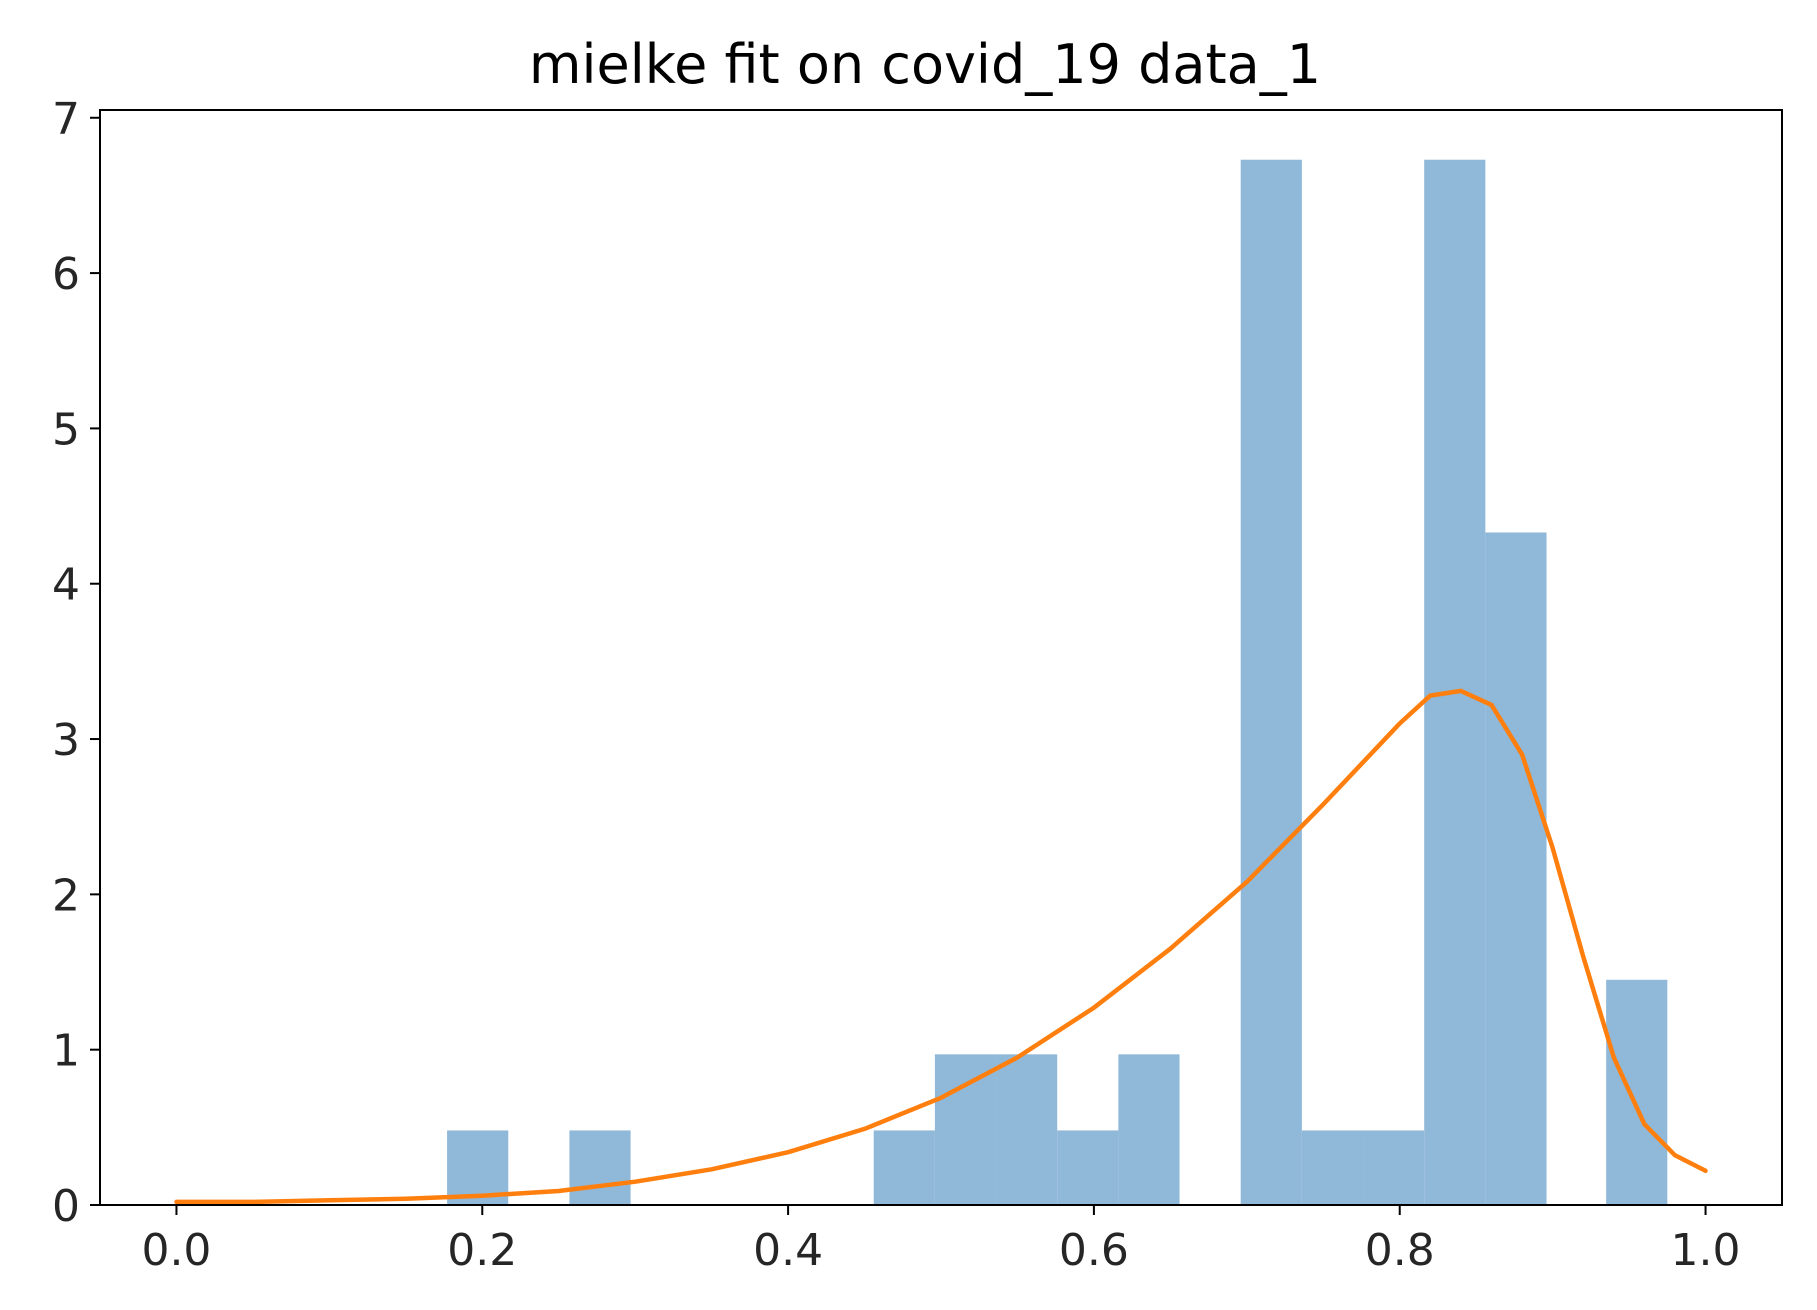 The width and height of the screenshot is (1817, 1310). What do you see at coordinates (66, 1051) in the screenshot?
I see `y-tick-label: 1` at bounding box center [66, 1051].